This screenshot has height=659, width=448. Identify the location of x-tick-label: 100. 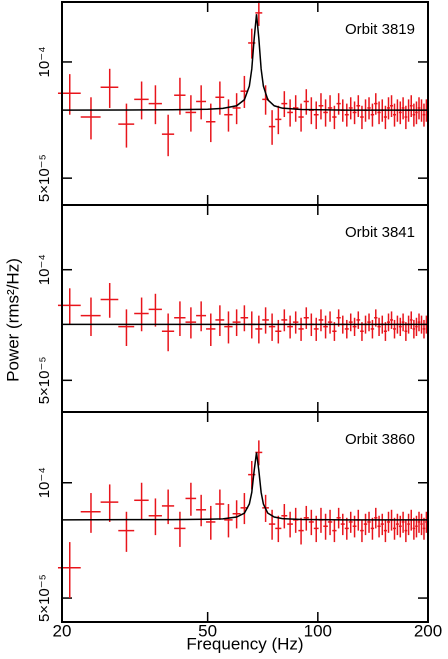
(318, 630).